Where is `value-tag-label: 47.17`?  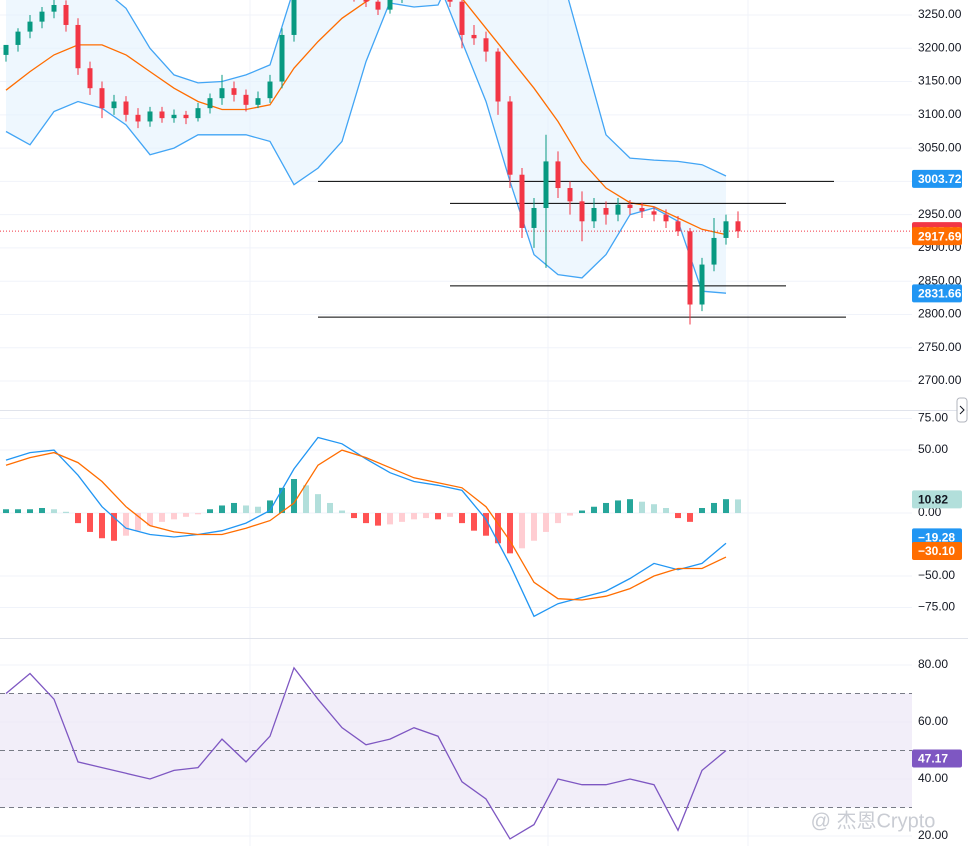 value-tag-label: 47.17 is located at coordinates (933, 759).